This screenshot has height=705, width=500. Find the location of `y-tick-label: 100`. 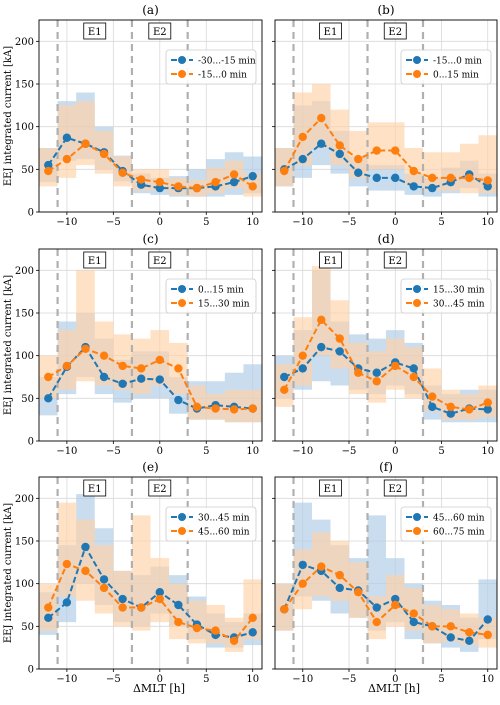

y-tick-label: 100 is located at coordinates (24, 356).